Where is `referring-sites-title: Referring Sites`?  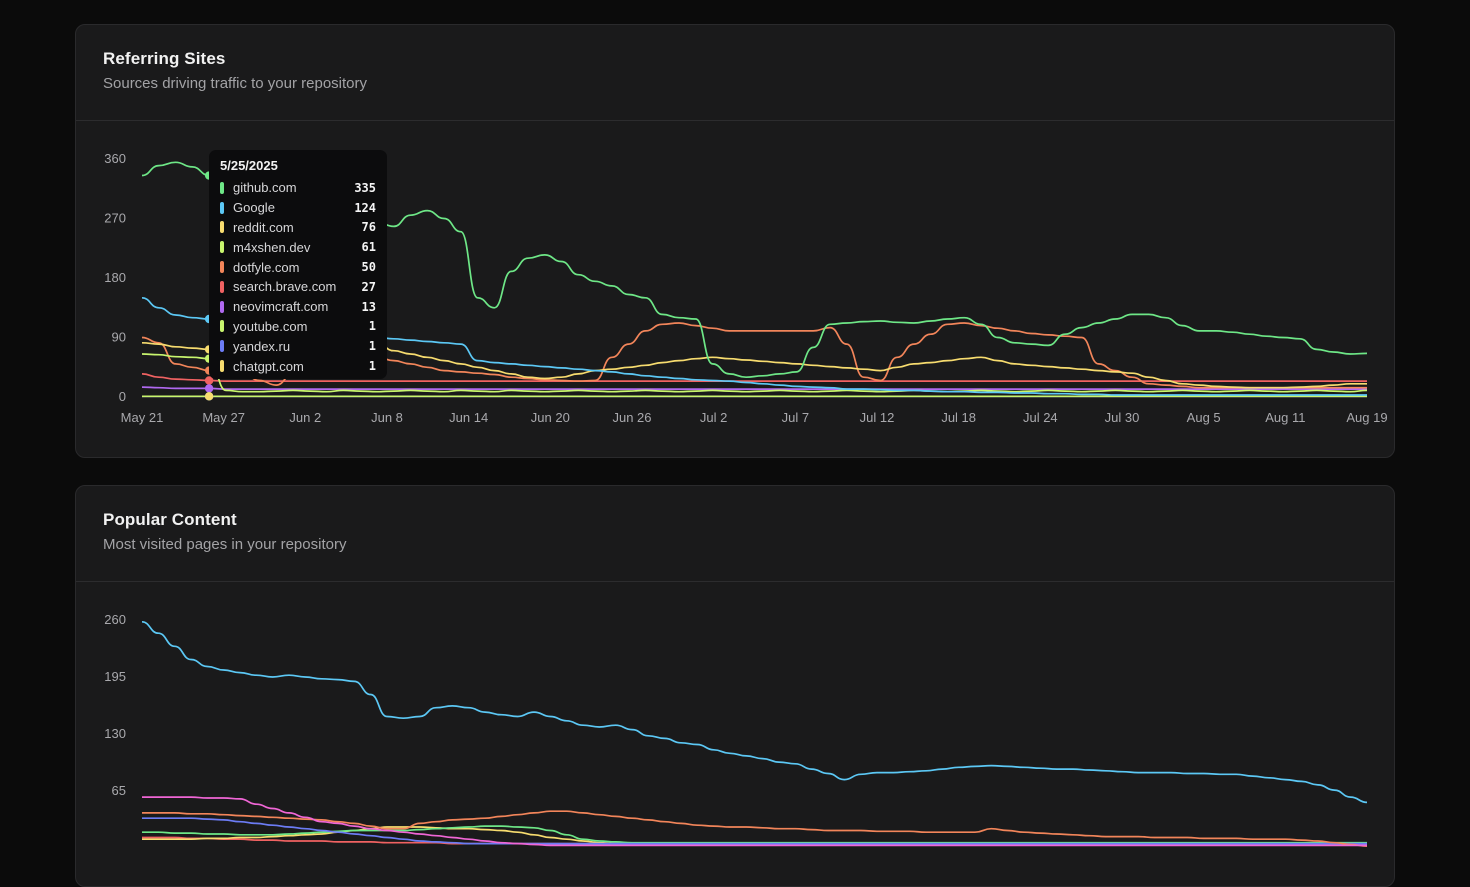
referring-sites-title: Referring Sites is located at coordinates (164, 58).